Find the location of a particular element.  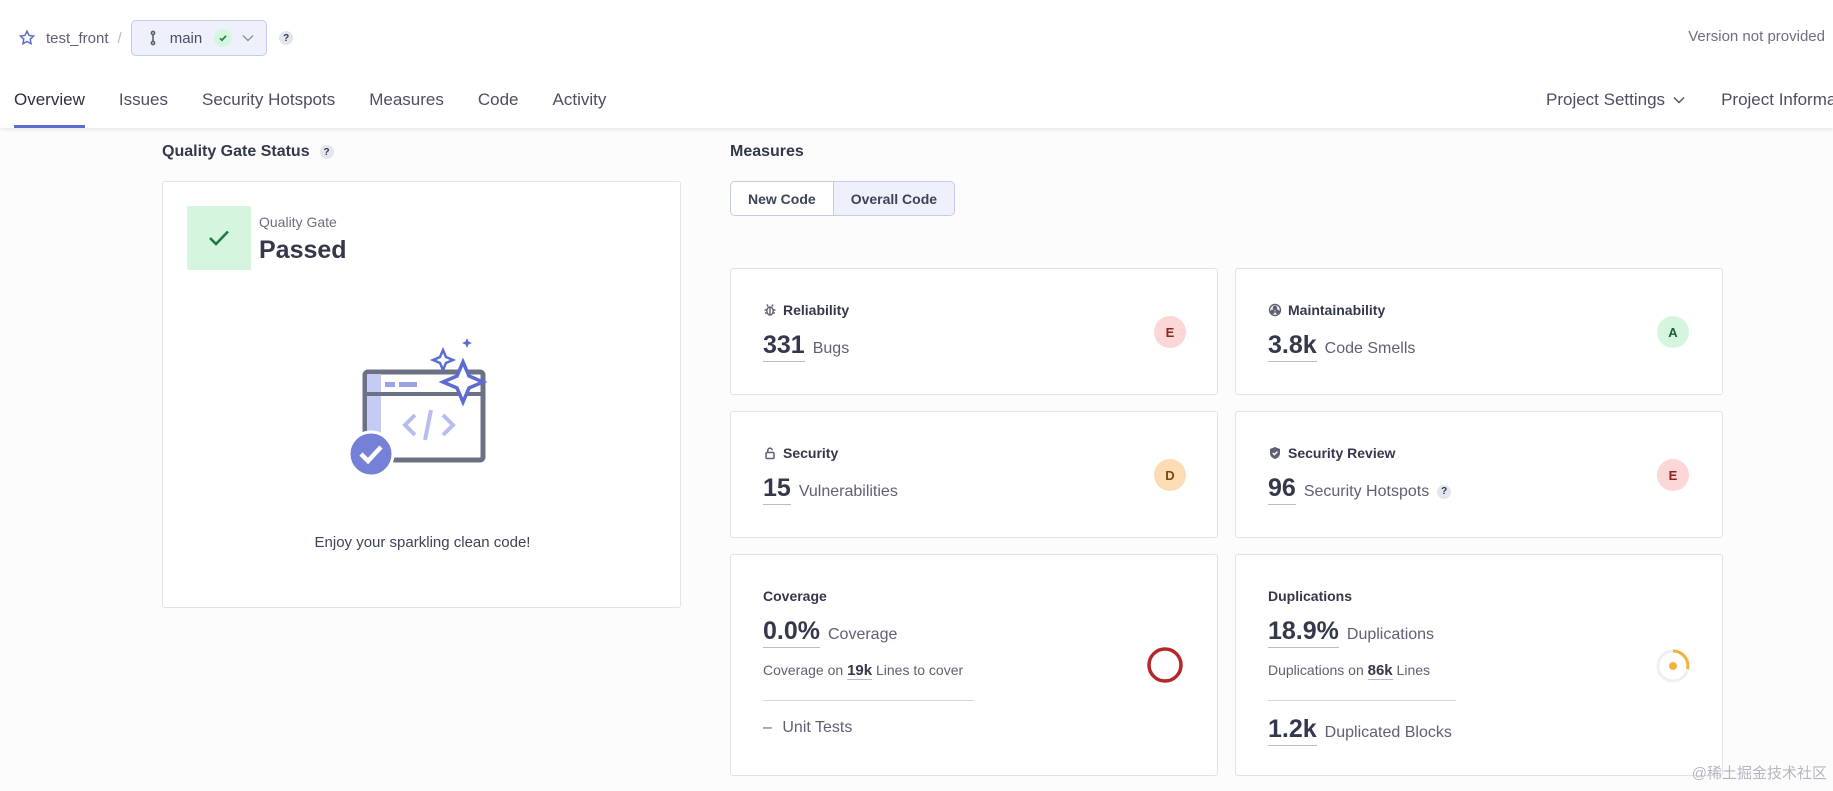

duplications-title: Duplications is located at coordinates (1310, 596).